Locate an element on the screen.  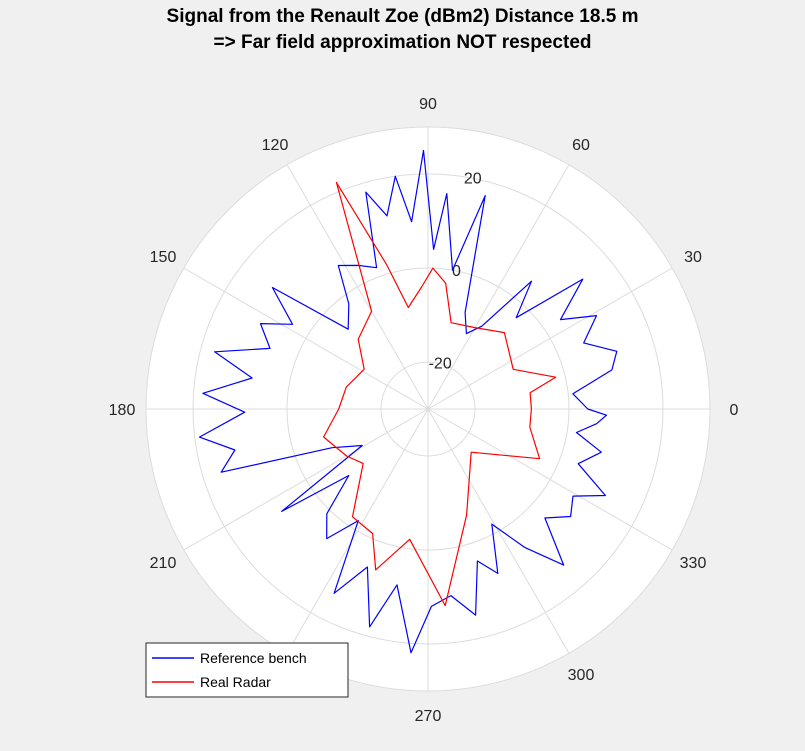
theta-tick-label: 0 is located at coordinates (734, 410).